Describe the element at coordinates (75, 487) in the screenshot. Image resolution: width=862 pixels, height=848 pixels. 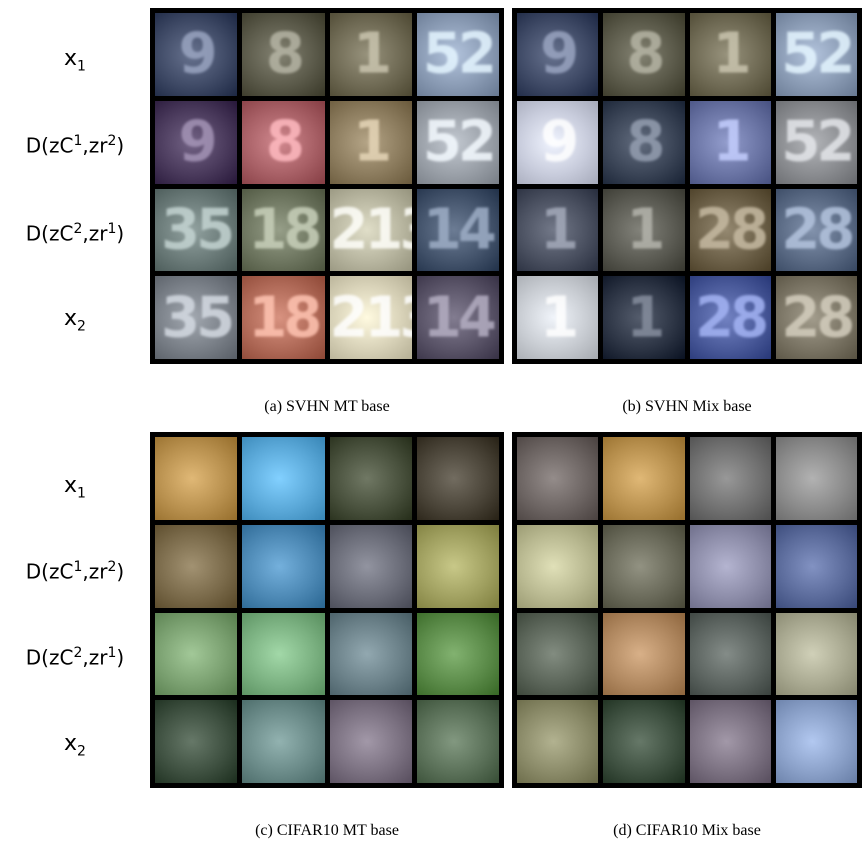
I see `row-label-x1-cifar: x1` at that location.